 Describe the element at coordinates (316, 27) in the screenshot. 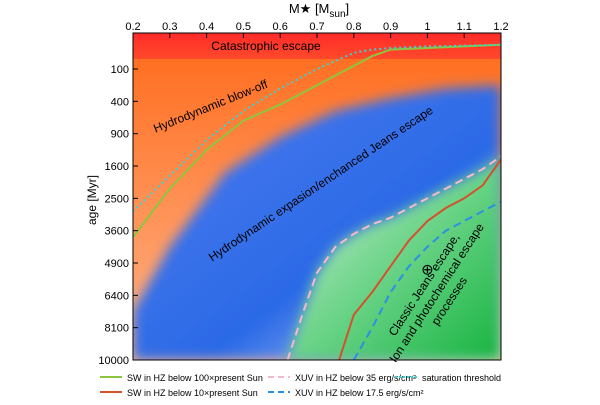

I see `x-tick-label: 0.7` at that location.